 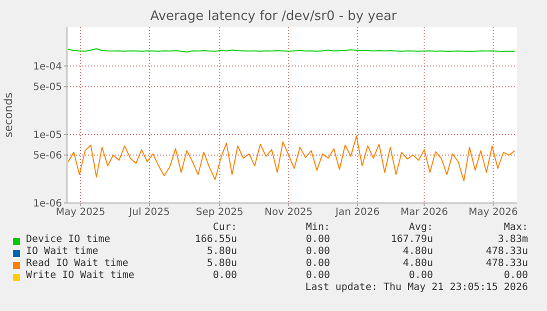 I want to click on text: Max:, so click(x=516, y=227).